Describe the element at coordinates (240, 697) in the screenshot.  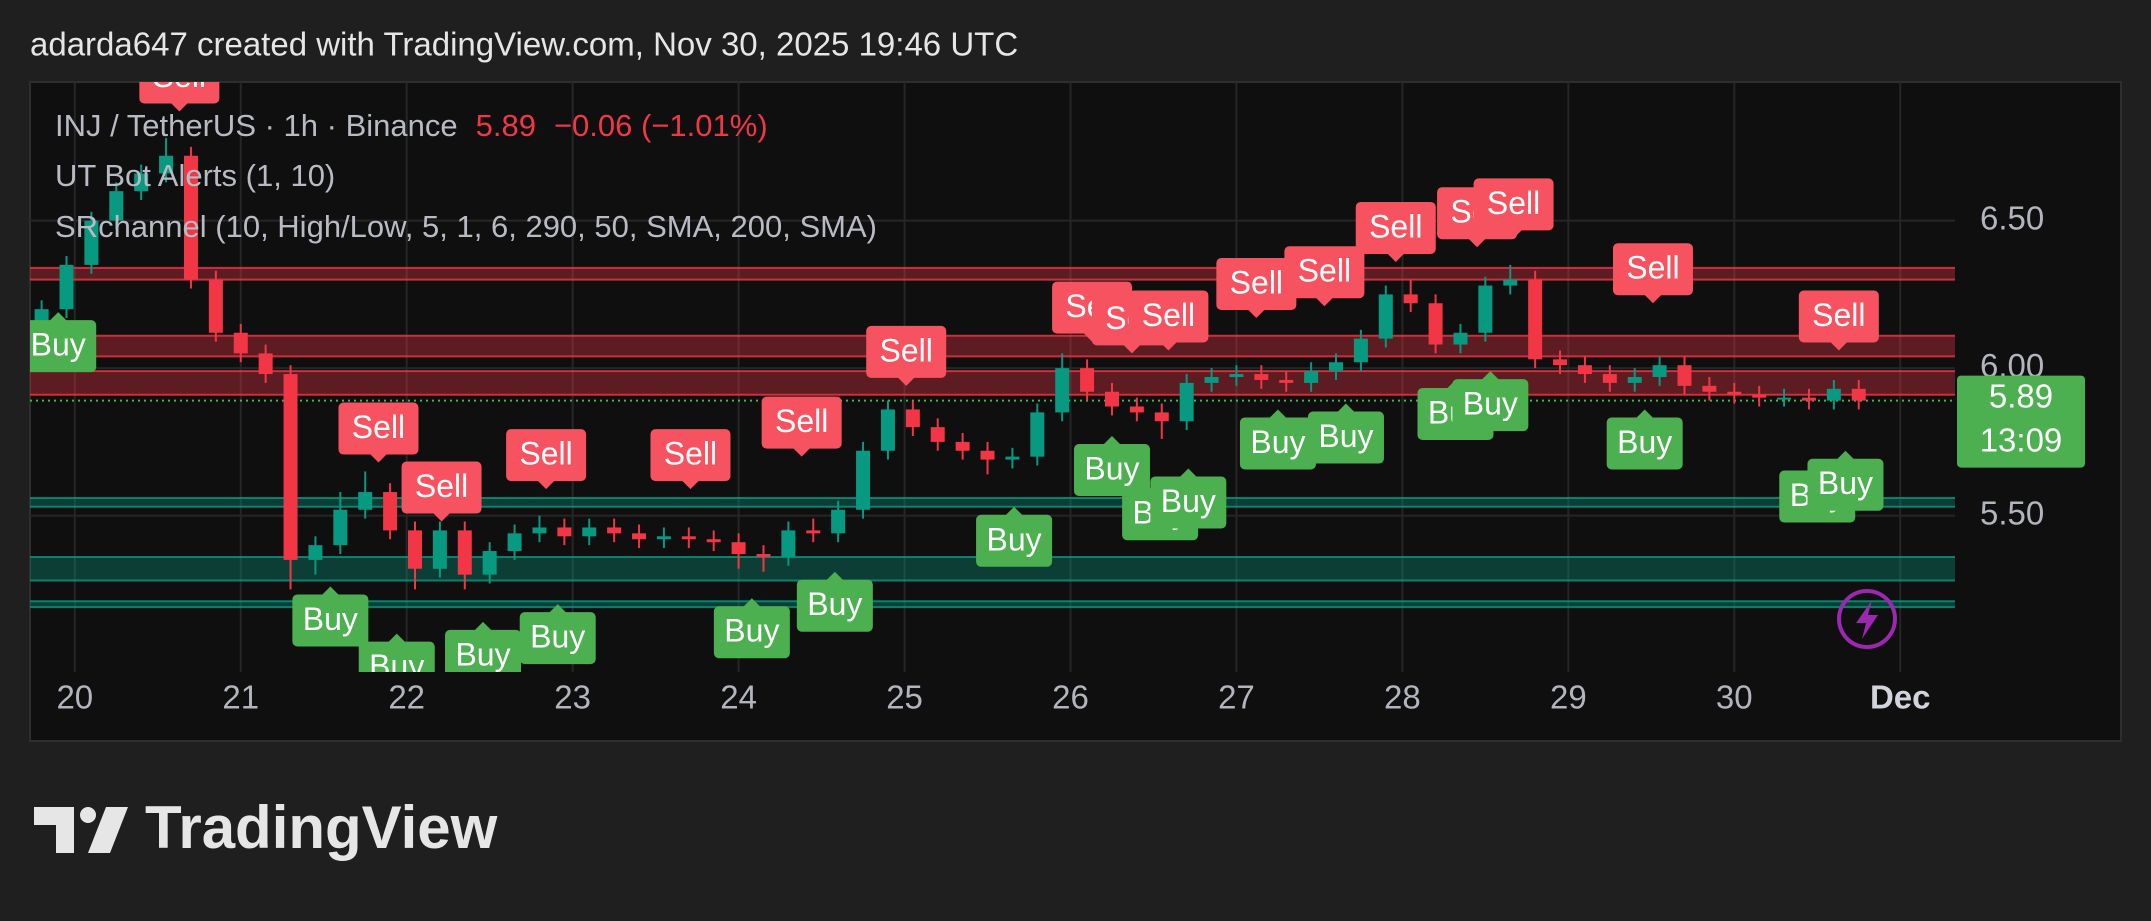
I see `x-tick-label: 21` at that location.